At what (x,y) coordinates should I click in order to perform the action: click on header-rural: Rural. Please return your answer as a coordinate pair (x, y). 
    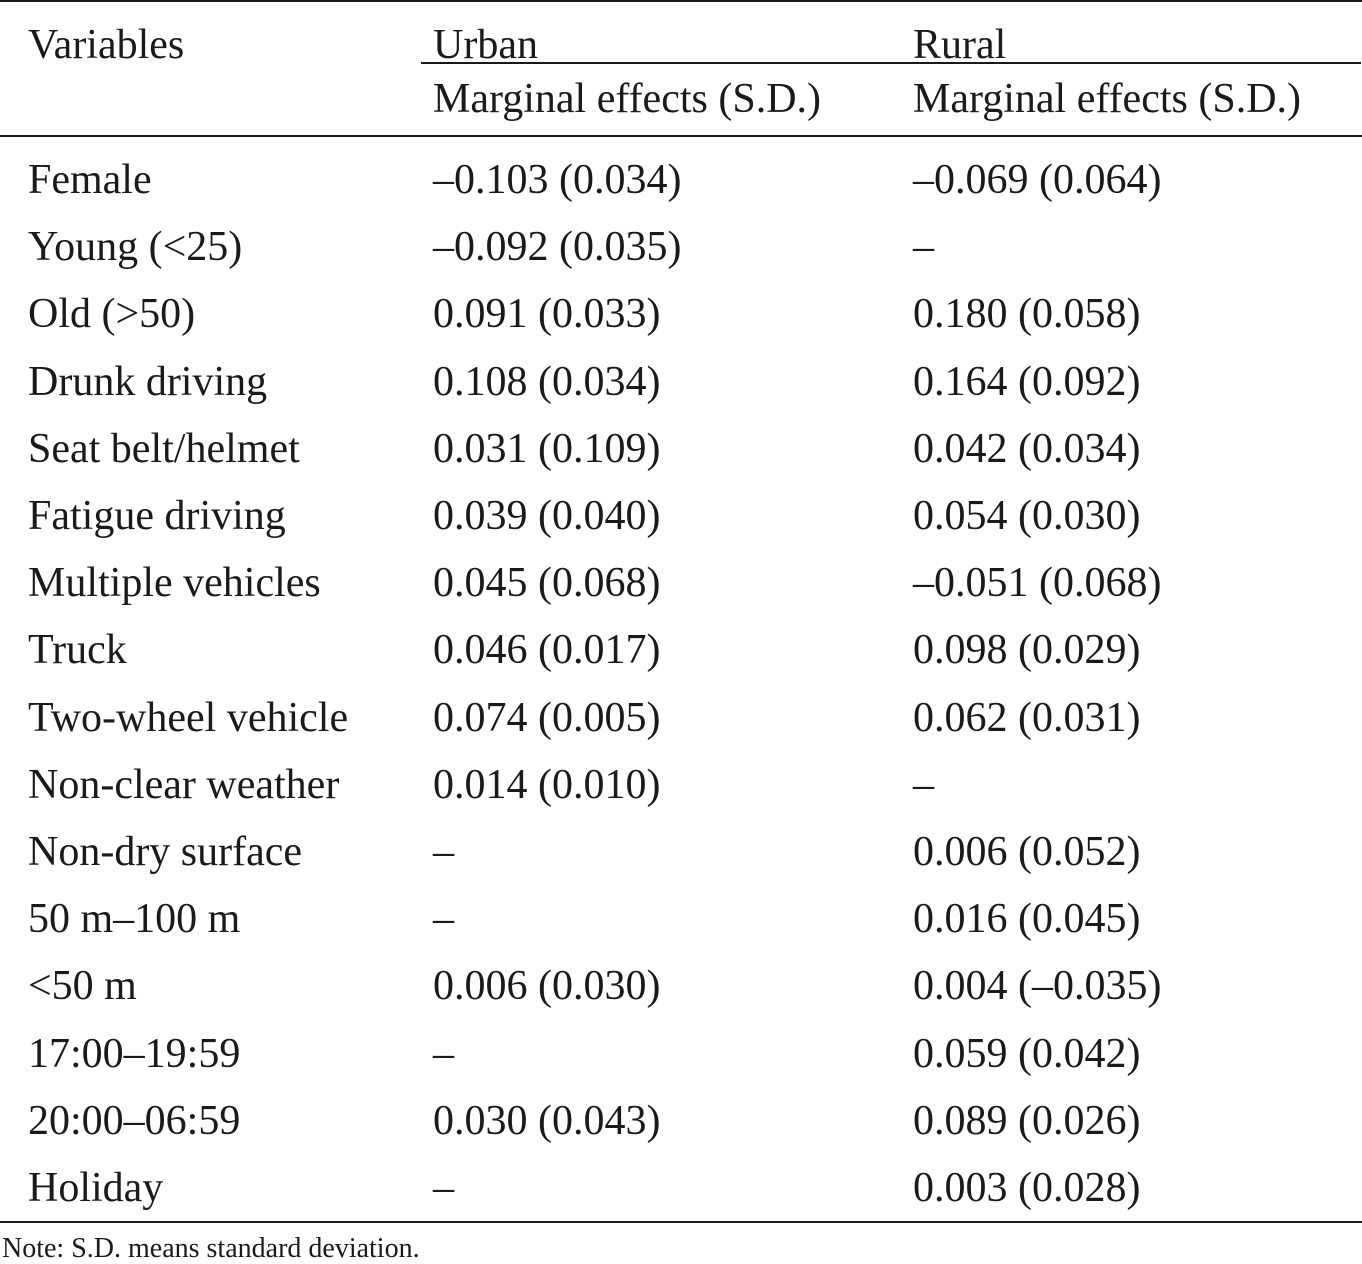
    Looking at the image, I should click on (960, 45).